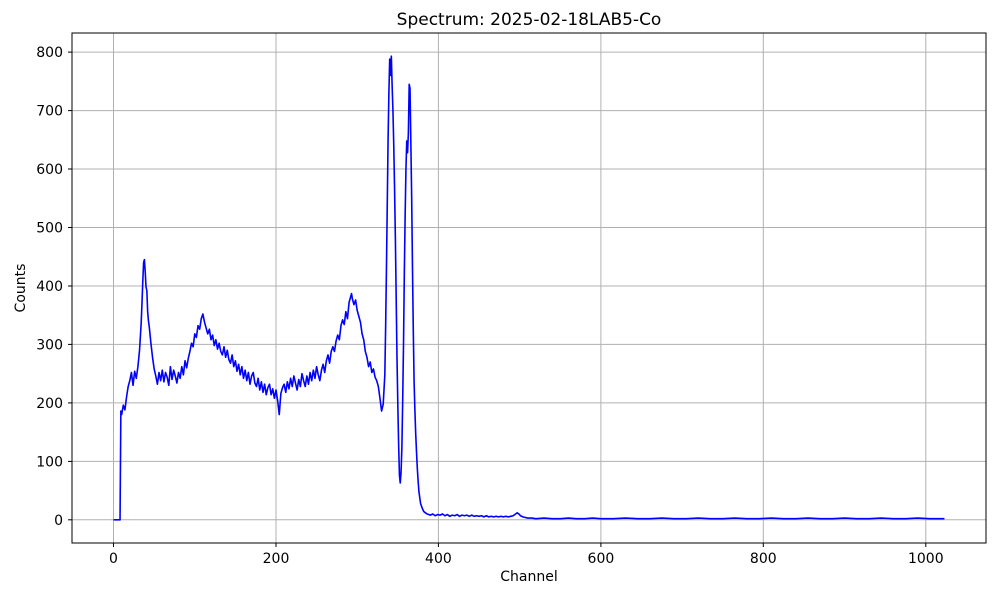  I want to click on x-tick-label: 1000, so click(926, 559).